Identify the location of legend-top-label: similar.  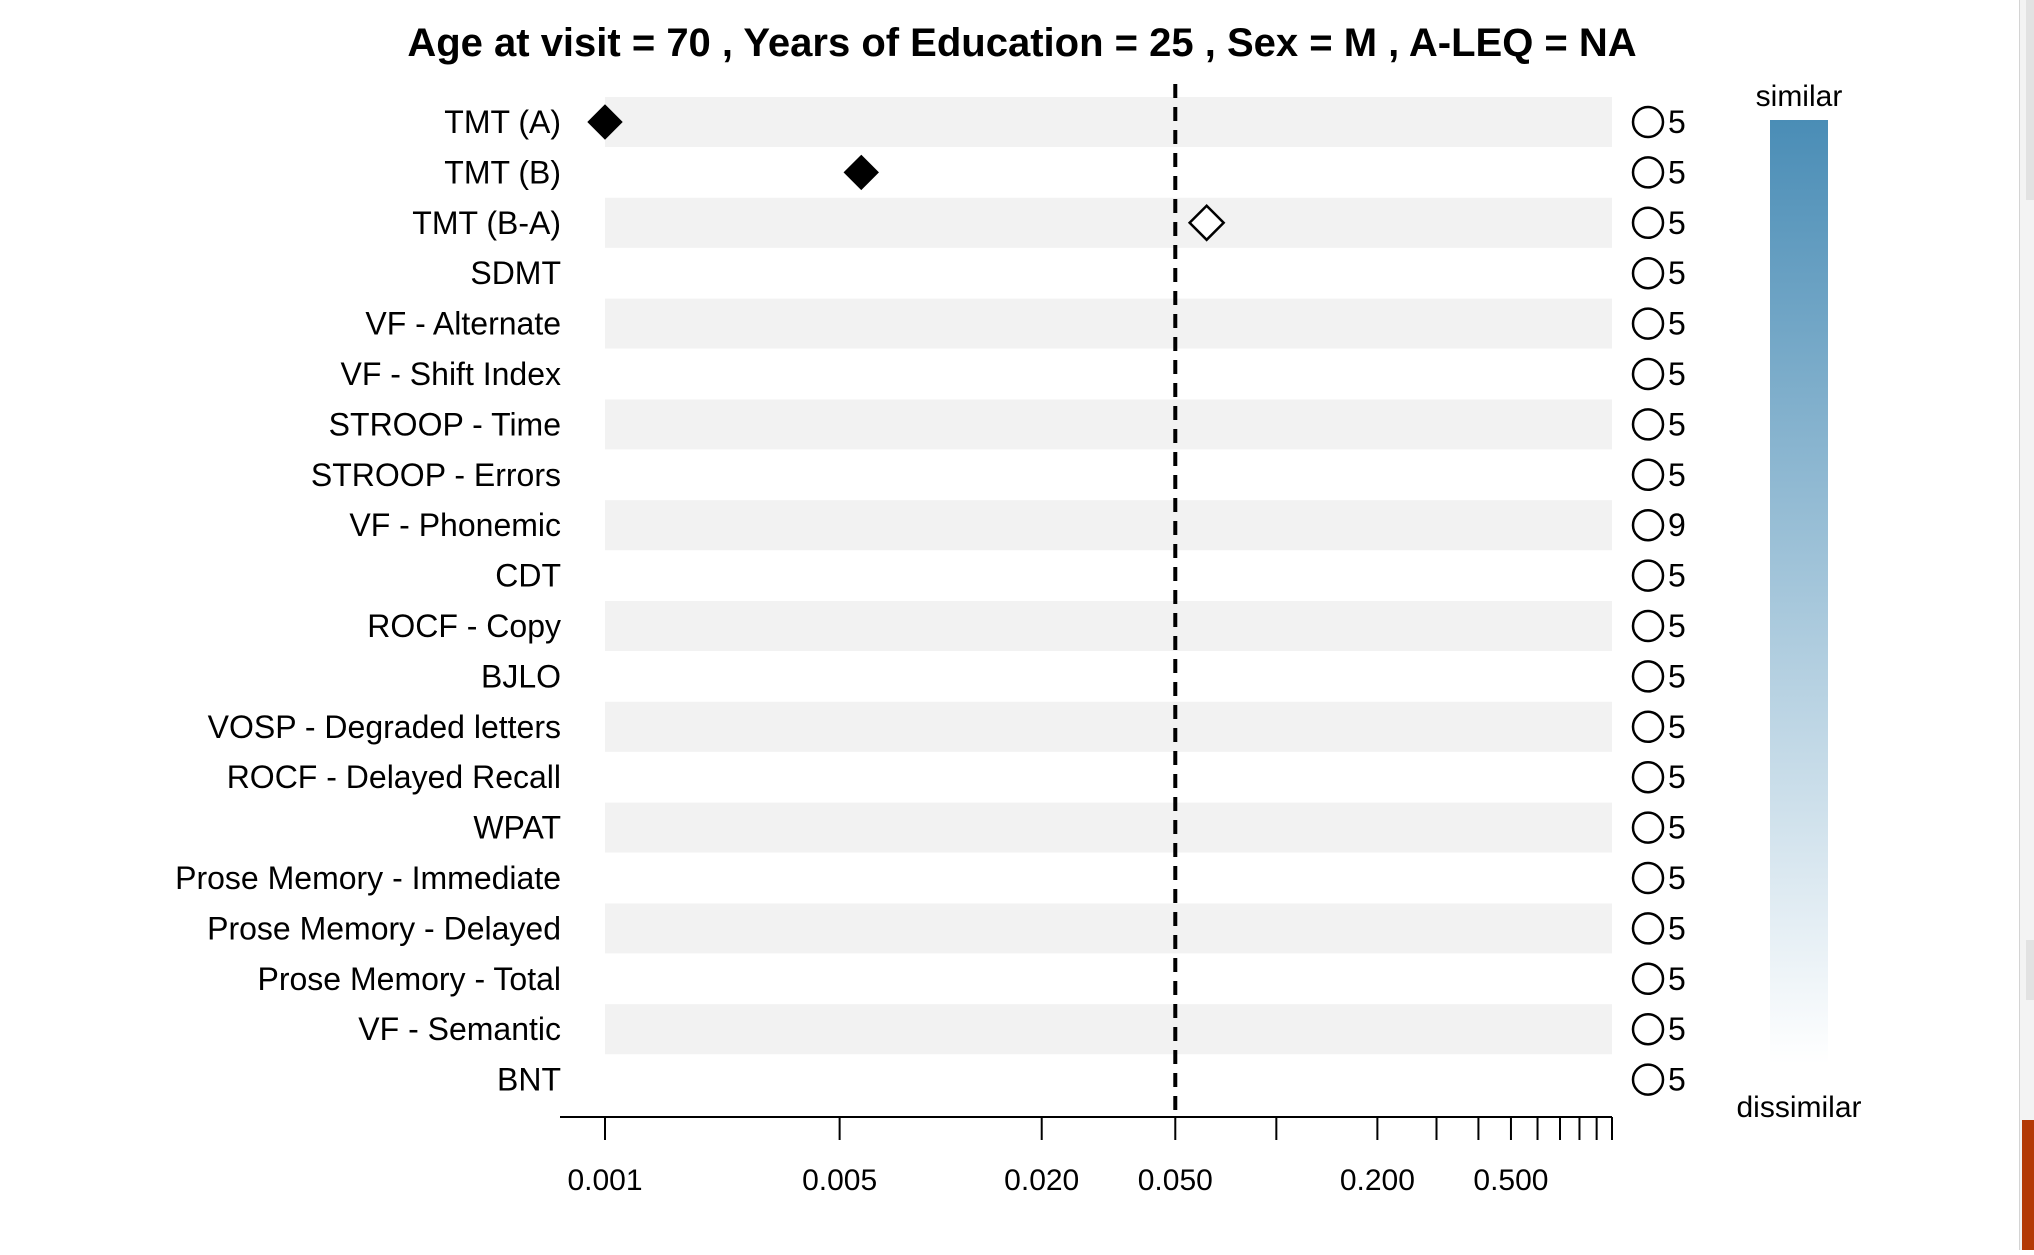
(1799, 96).